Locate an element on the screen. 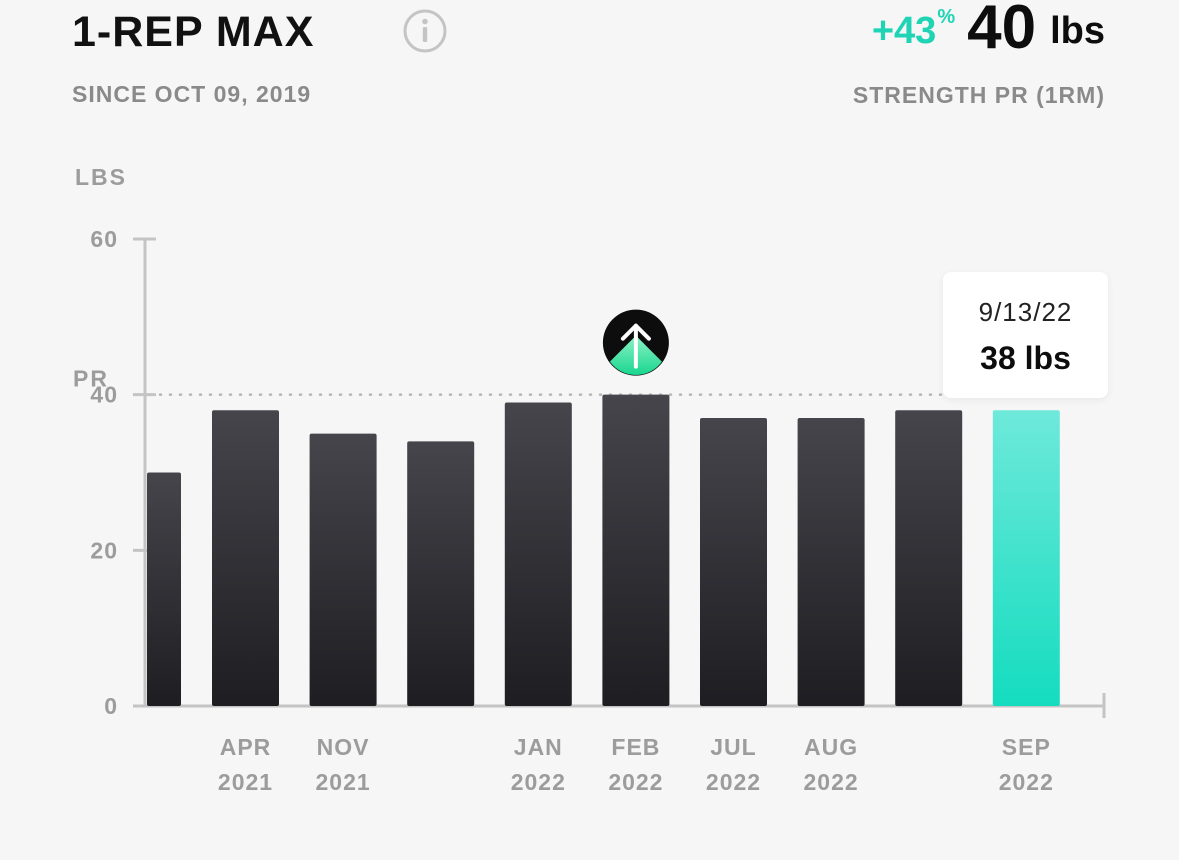 The height and width of the screenshot is (860, 1179). pr-summary: +43% 40 lbs is located at coordinates (988, 31).